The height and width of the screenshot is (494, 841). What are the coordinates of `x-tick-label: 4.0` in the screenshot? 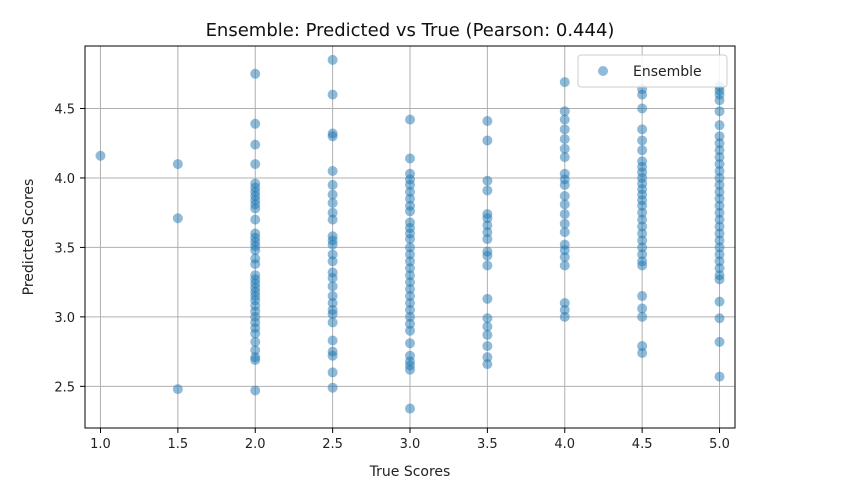 It's located at (564, 444).